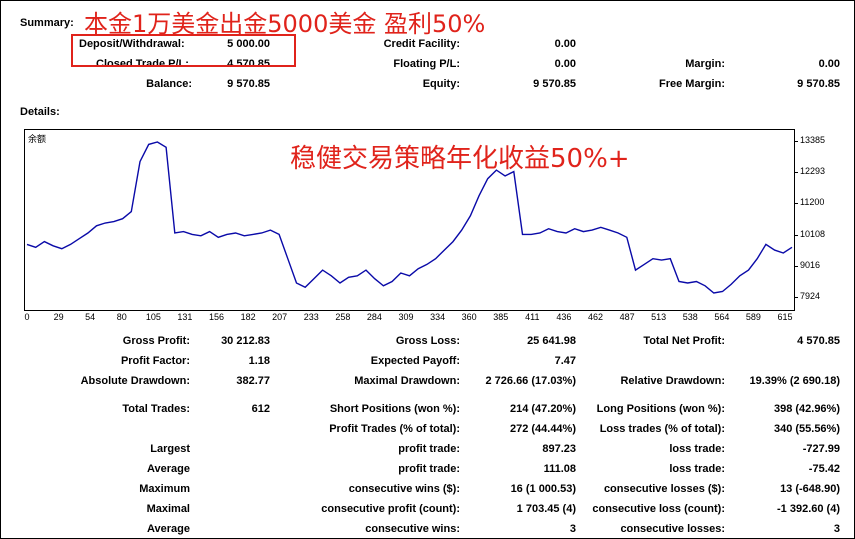 The image size is (855, 539). What do you see at coordinates (438, 317) in the screenshot?
I see `x-tick-label: 334` at bounding box center [438, 317].